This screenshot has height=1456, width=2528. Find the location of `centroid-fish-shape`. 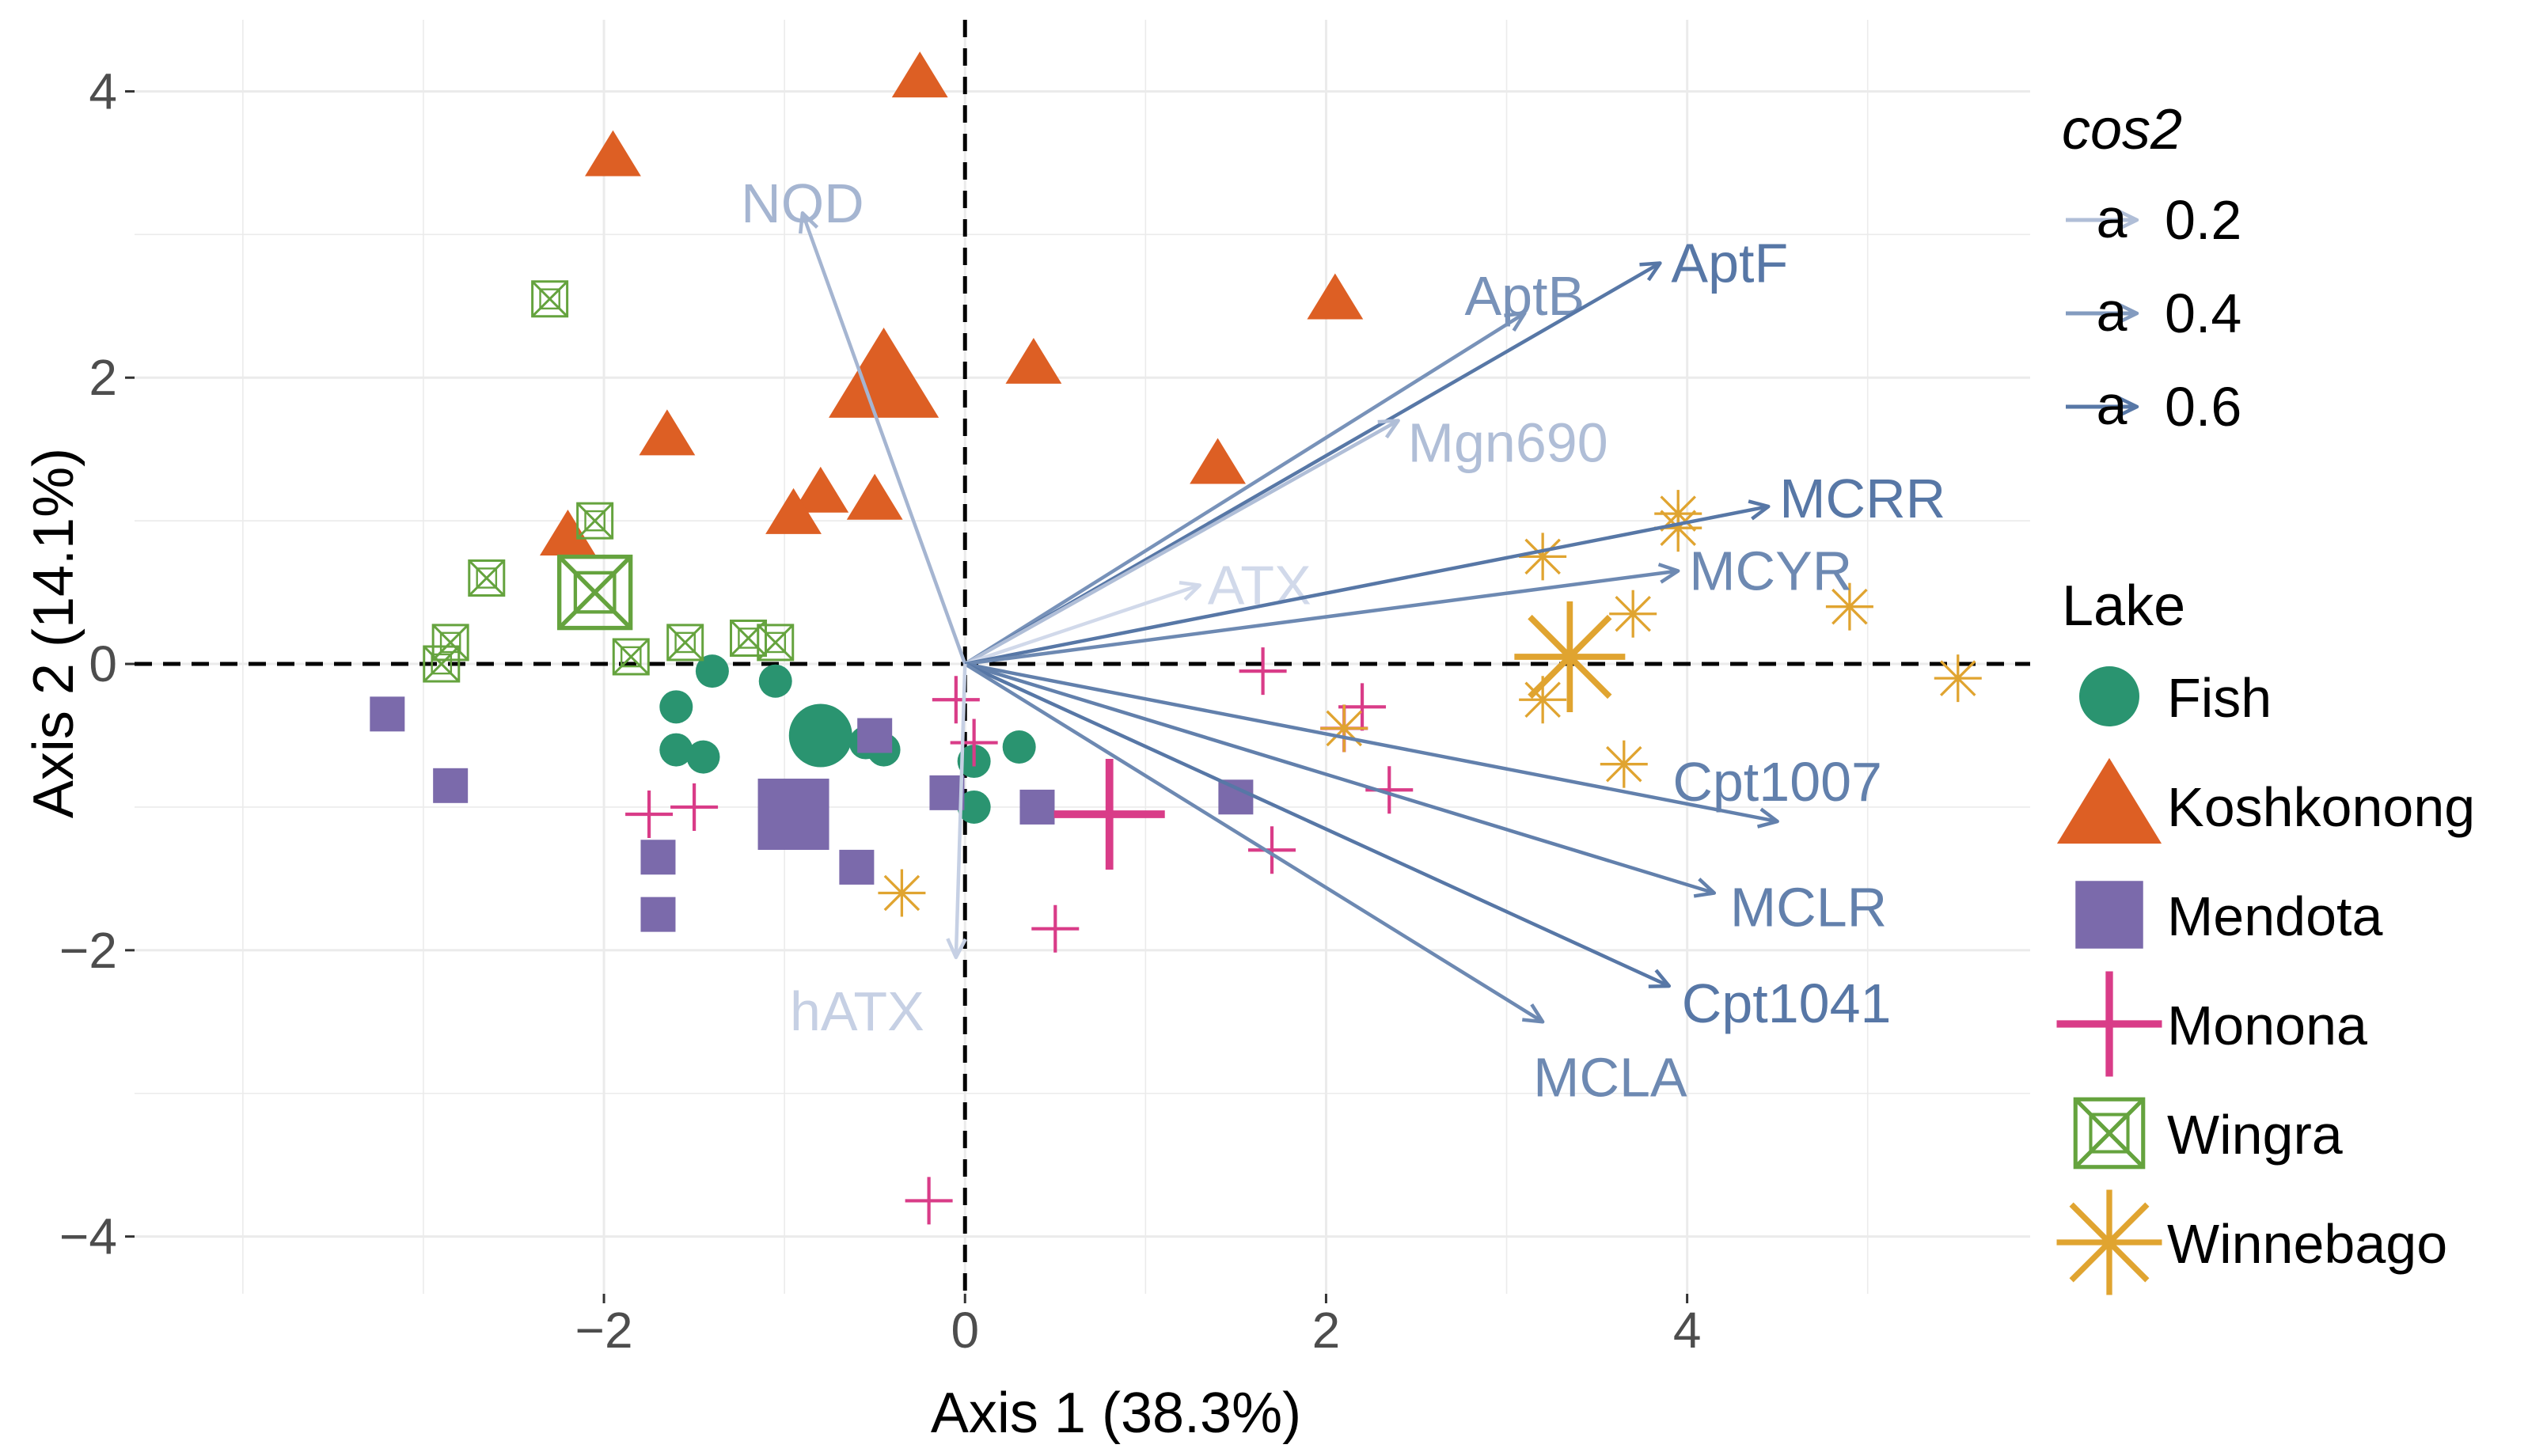

centroid-fish-shape is located at coordinates (820, 735).